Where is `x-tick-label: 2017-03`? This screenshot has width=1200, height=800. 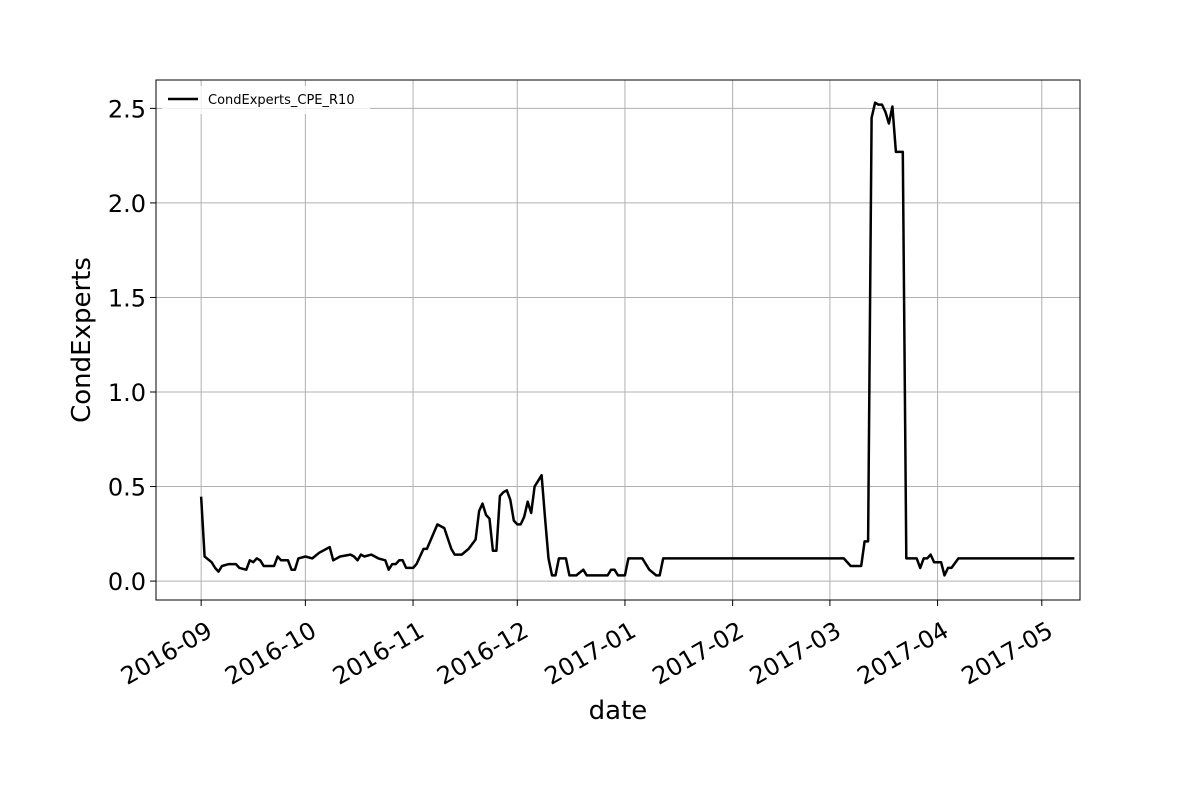
x-tick-label: 2017-03 is located at coordinates (795, 653).